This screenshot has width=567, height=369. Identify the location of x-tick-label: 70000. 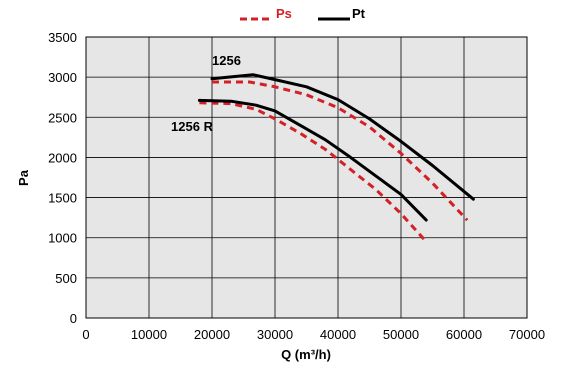
(527, 334).